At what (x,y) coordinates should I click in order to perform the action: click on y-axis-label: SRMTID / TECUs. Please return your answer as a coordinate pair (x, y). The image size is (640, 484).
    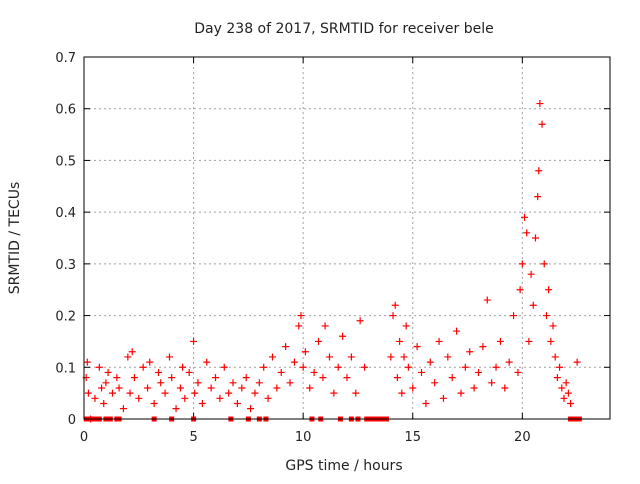
    Looking at the image, I should click on (15, 238).